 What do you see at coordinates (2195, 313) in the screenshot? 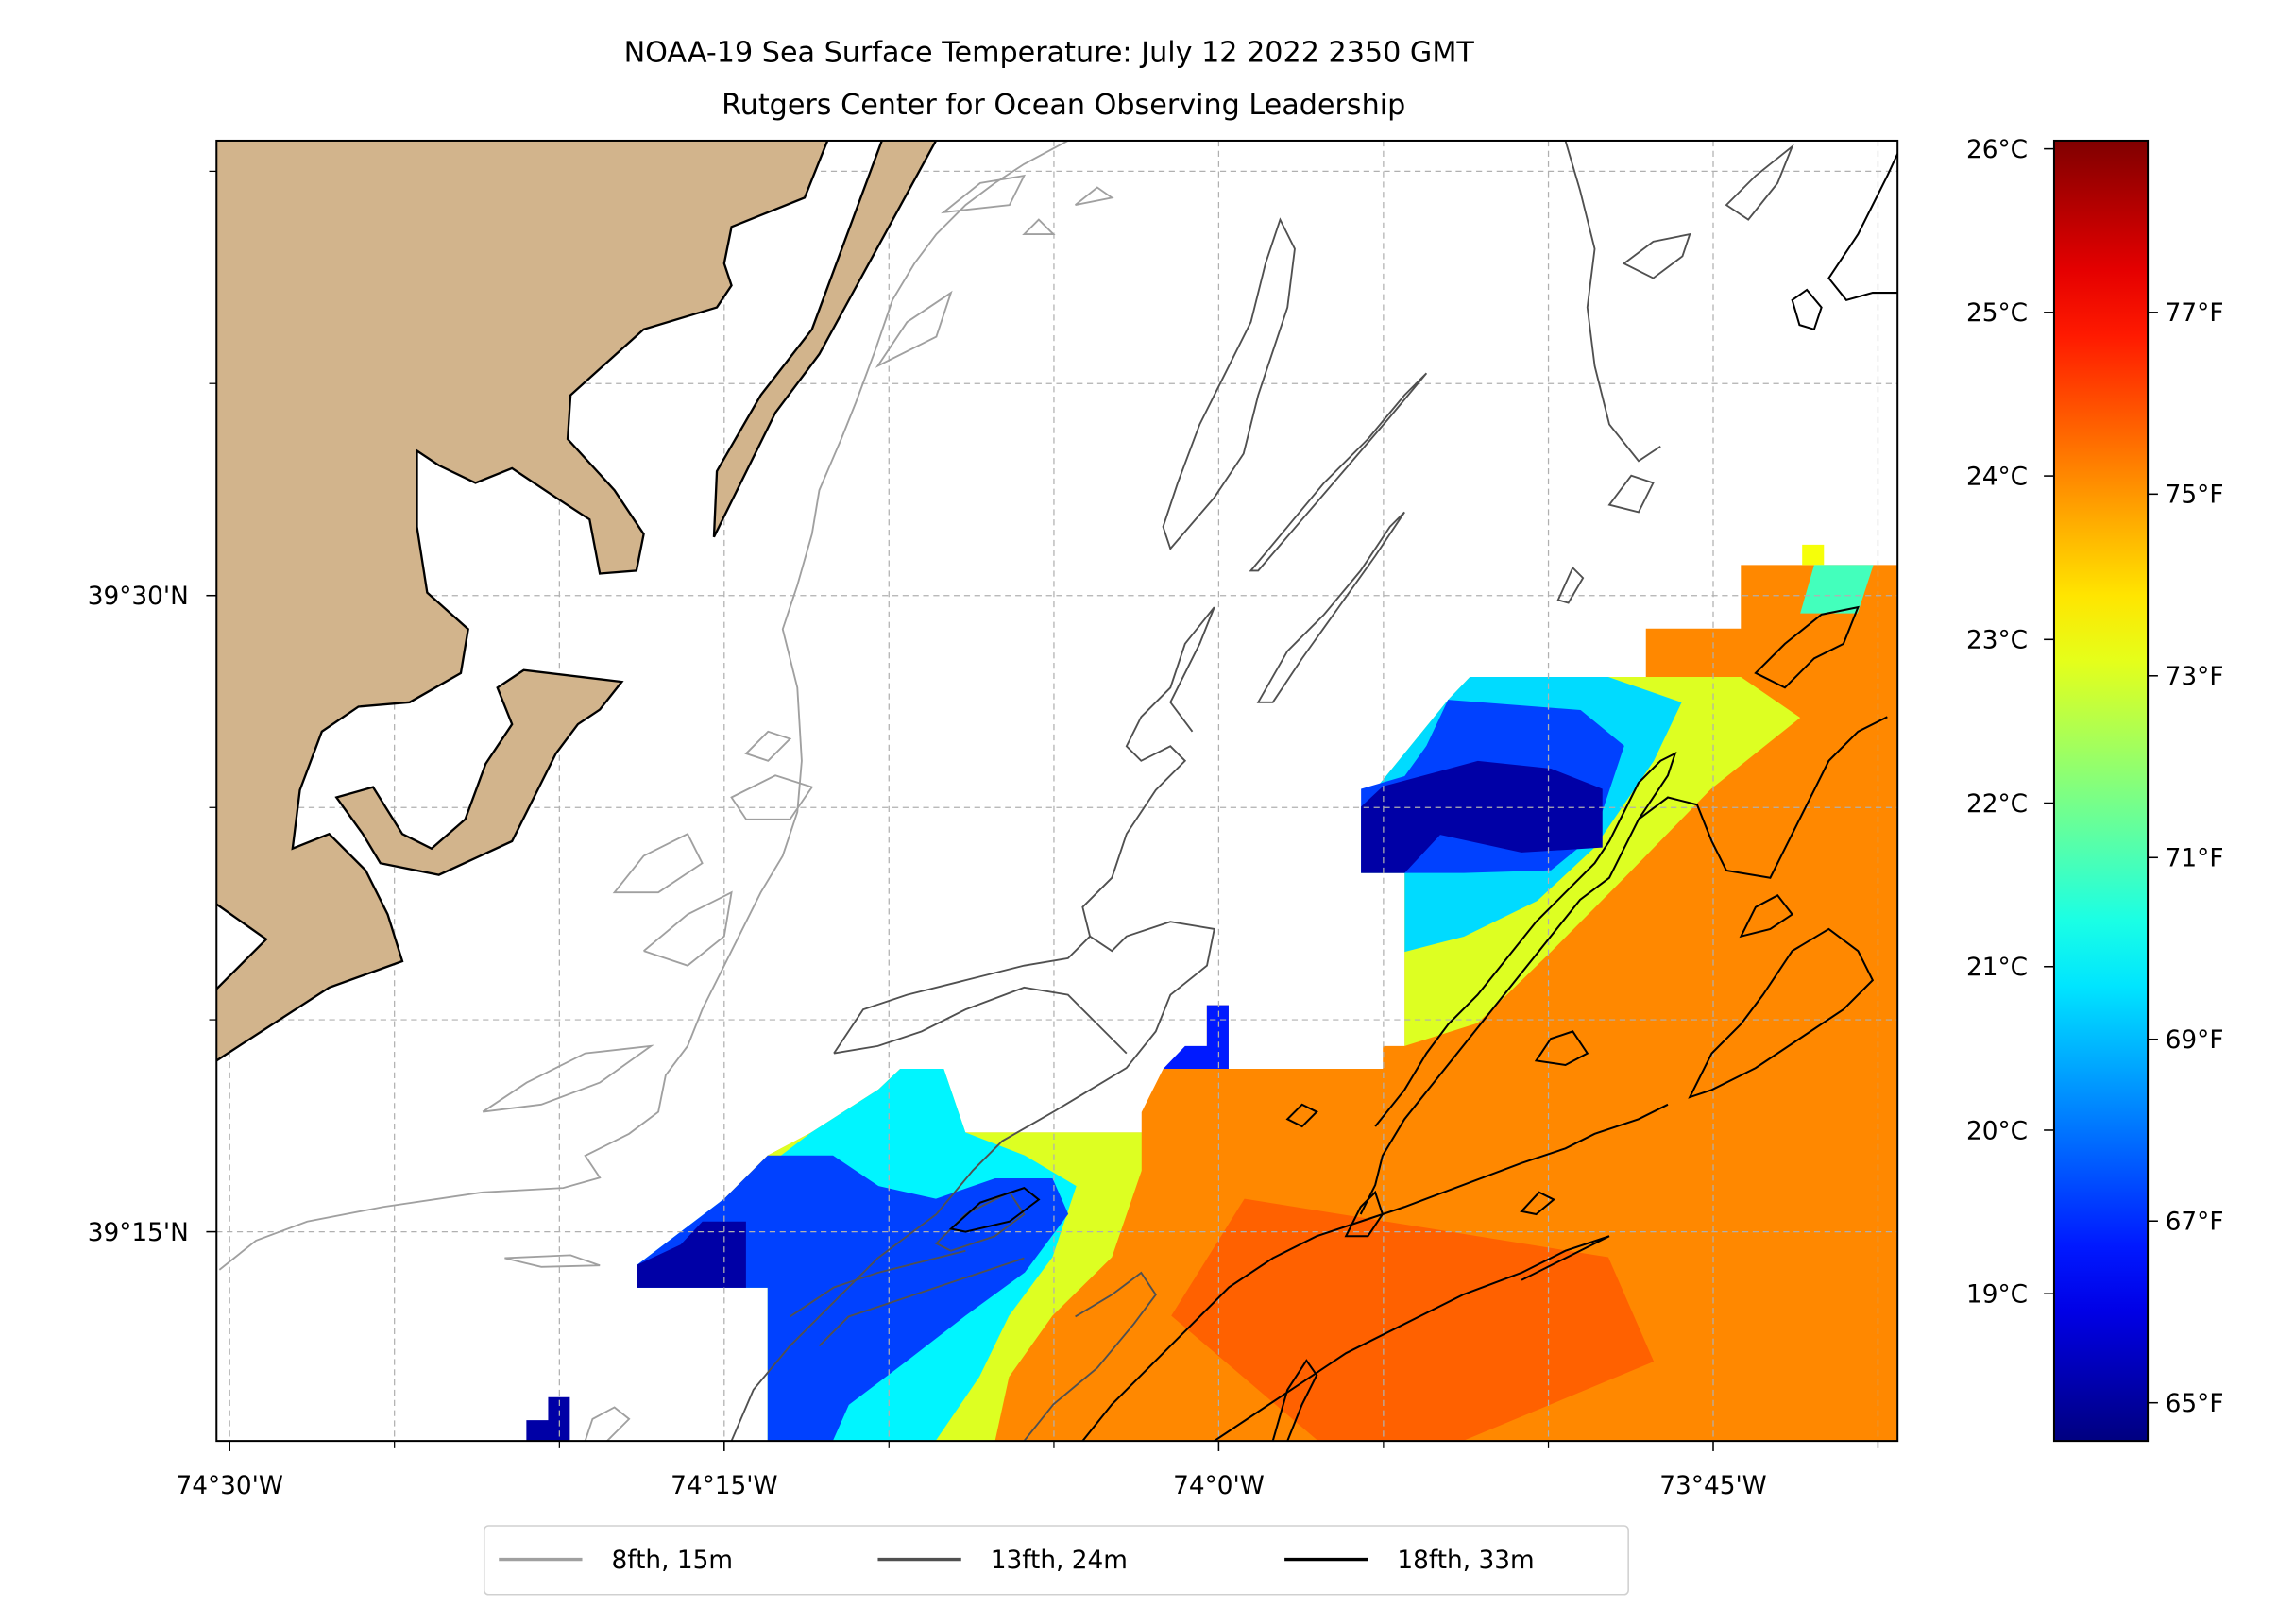
I see `colorbar-fahrenheit-label: 77°F` at bounding box center [2195, 313].